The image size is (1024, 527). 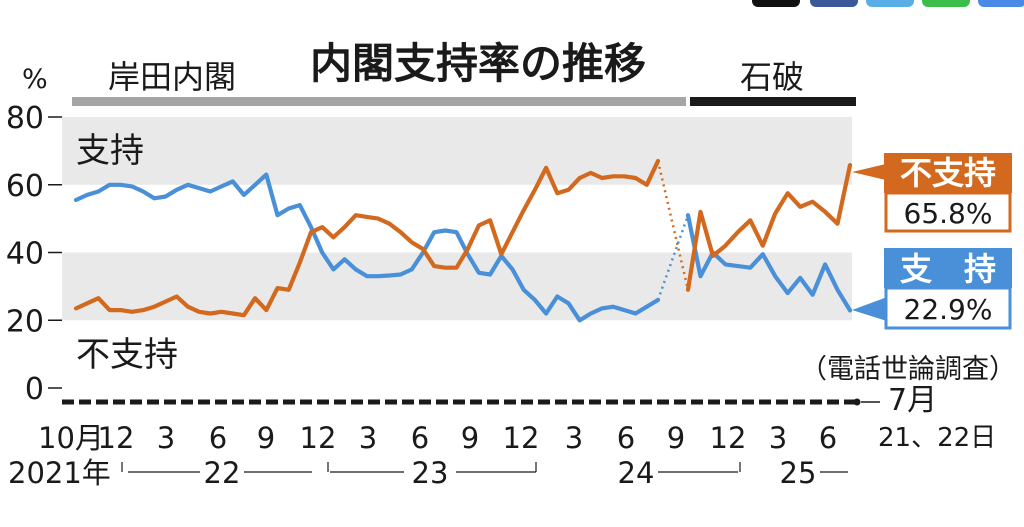 I want to click on disapproval-end-value: 65.8%, so click(x=948, y=213).